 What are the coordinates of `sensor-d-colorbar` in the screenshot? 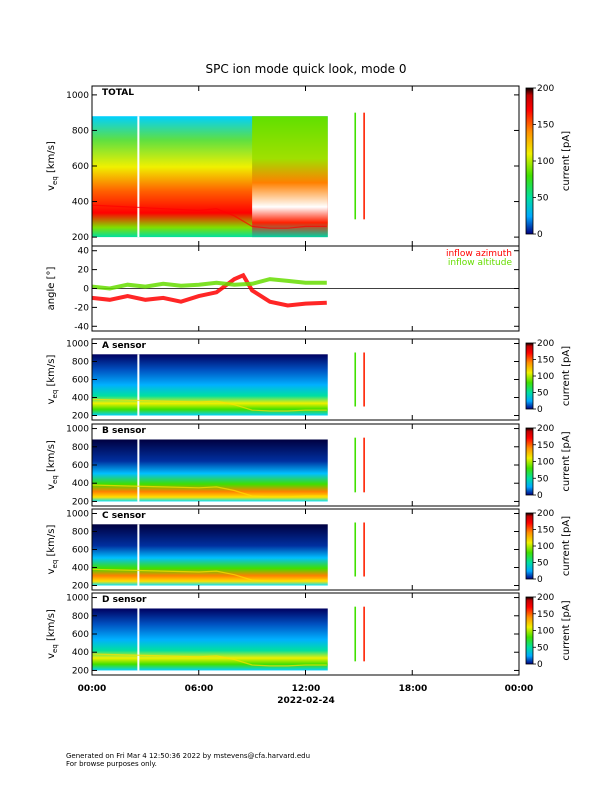 It's located at (529, 630).